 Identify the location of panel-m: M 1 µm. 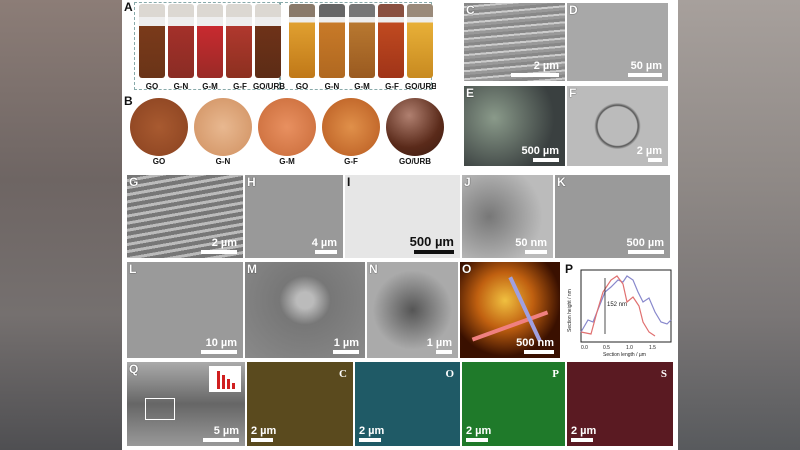
(305, 310).